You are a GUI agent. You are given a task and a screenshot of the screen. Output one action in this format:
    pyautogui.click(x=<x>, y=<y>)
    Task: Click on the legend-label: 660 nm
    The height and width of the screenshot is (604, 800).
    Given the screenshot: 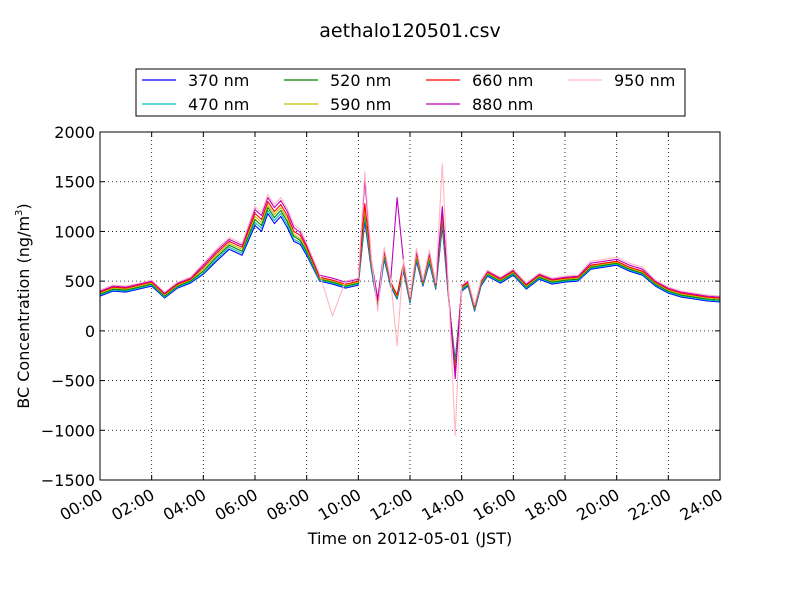 What is the action you would take?
    pyautogui.click(x=502, y=80)
    